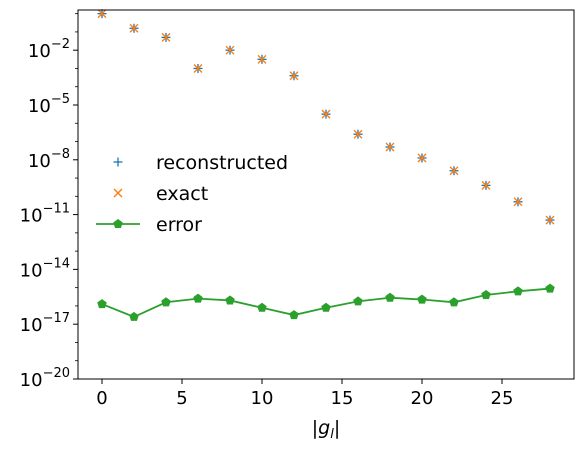 The image size is (584, 453). Describe the element at coordinates (118, 193) in the screenshot. I see `legend-marker-exact` at that location.